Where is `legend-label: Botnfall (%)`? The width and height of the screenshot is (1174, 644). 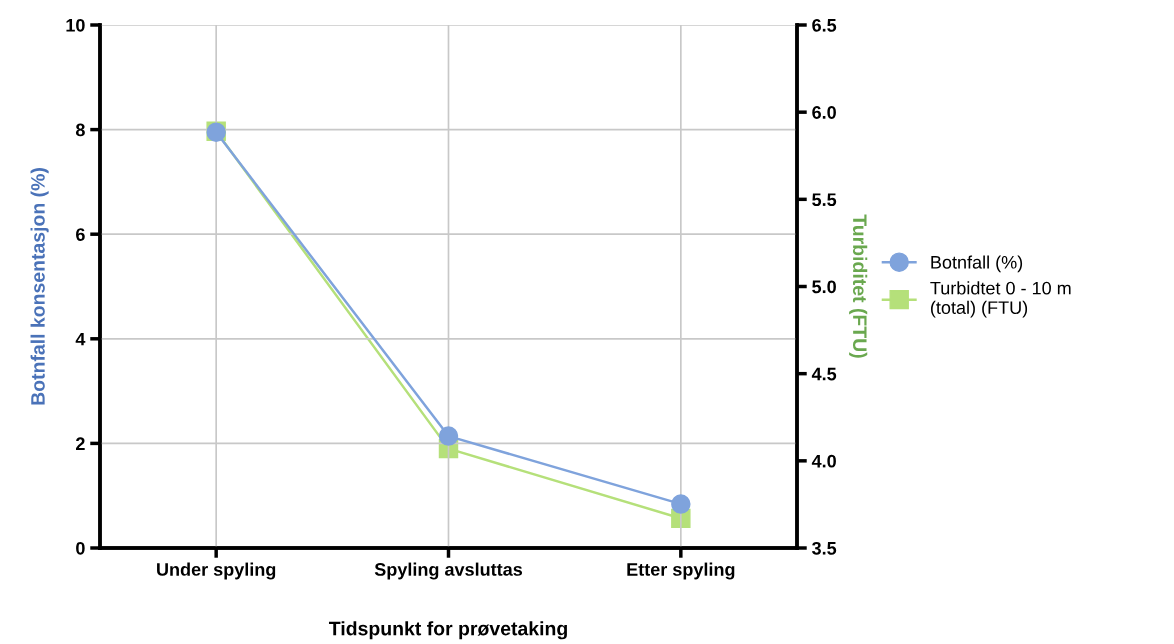 legend-label: Botnfall (%) is located at coordinates (977, 264).